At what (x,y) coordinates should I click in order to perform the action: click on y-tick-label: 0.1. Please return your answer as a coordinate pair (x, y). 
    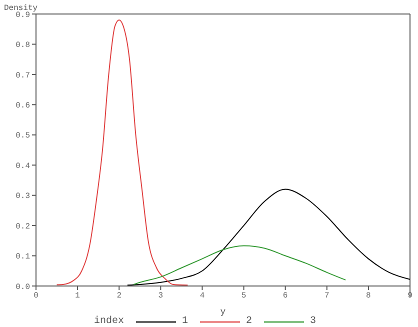
    Looking at the image, I should click on (23, 257).